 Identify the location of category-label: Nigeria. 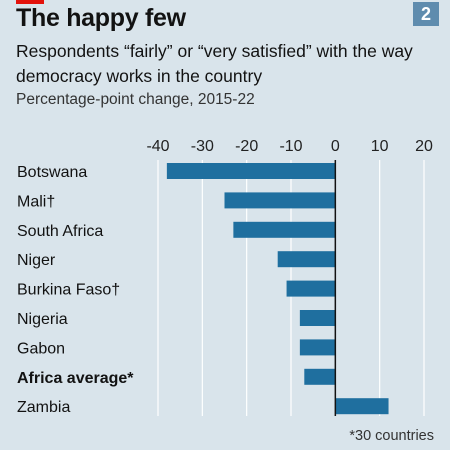
(42, 319).